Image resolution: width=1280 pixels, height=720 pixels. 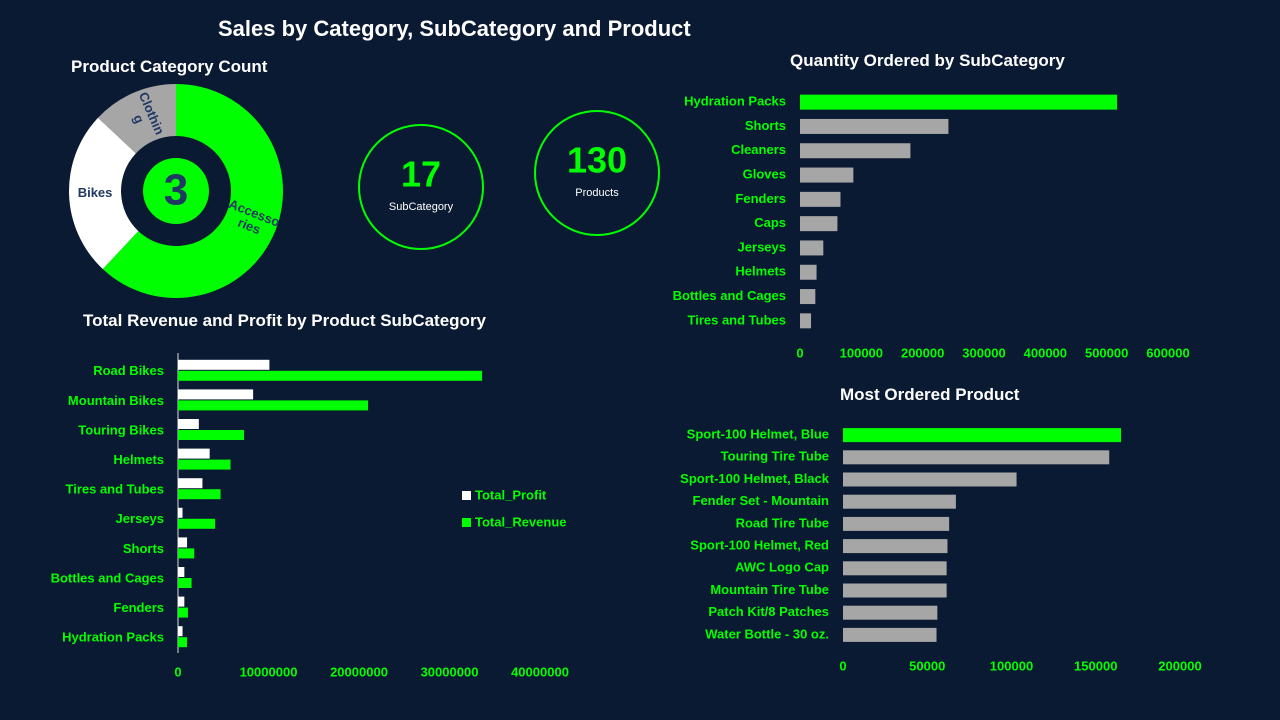 What do you see at coordinates (755, 478) in the screenshot?
I see `category-label-sport-100-helmet-black: Sport-100 Helmet, Black` at bounding box center [755, 478].